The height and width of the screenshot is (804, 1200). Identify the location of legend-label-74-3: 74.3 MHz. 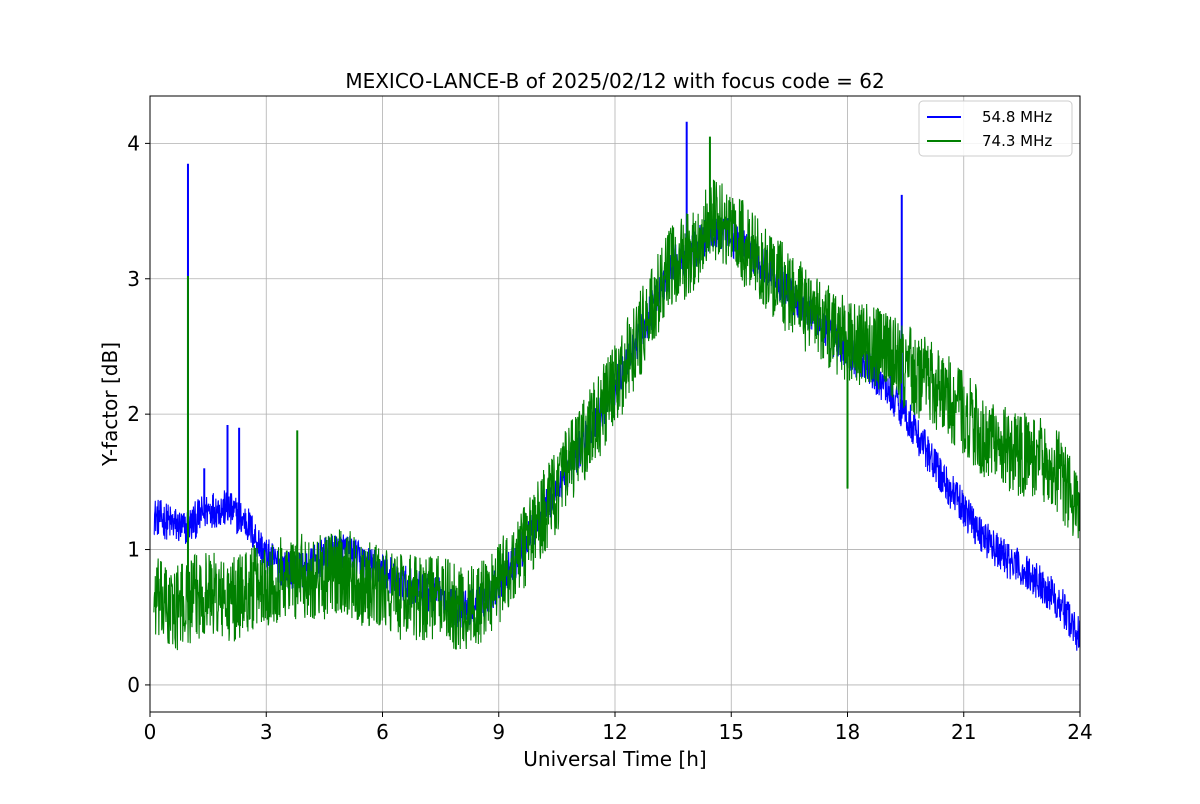
(1017, 141).